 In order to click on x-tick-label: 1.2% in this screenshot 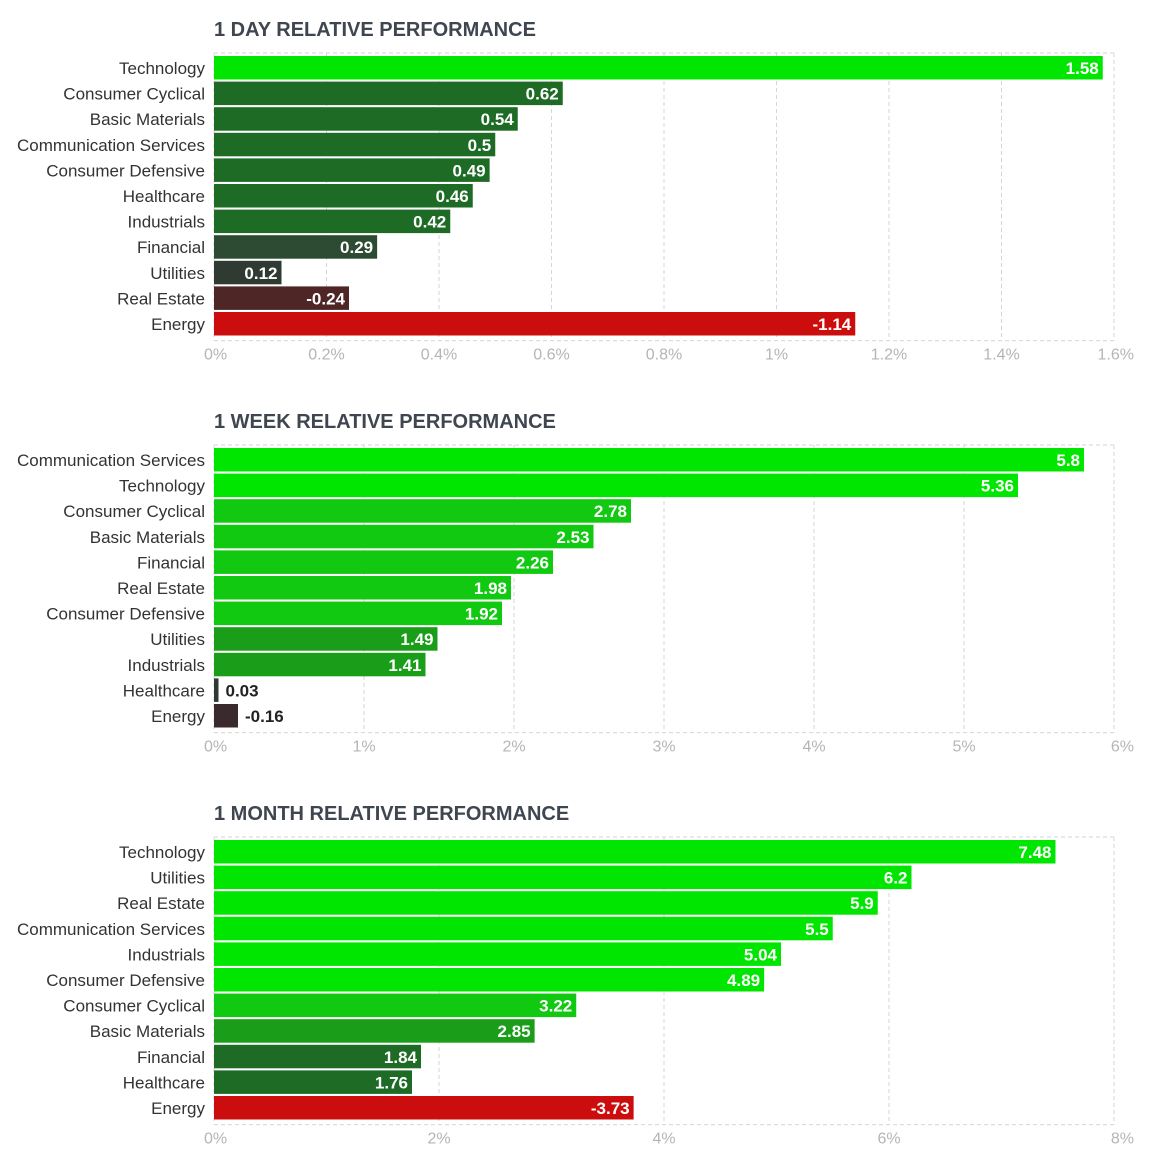, I will do `click(889, 355)`.